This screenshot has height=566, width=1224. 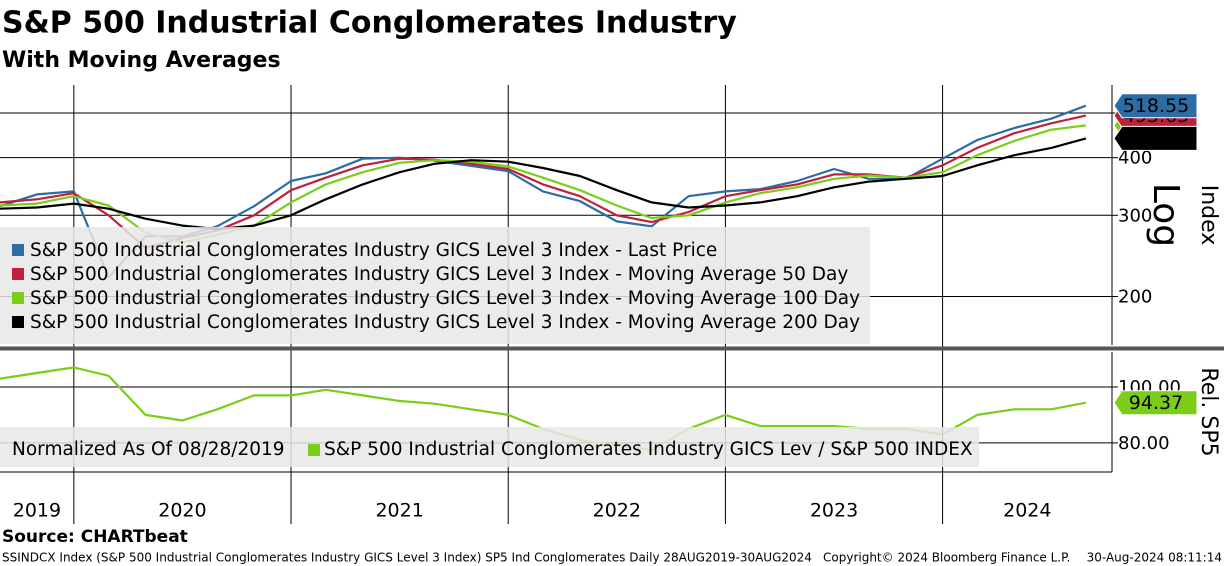 I want to click on last-value-label: 518.55, so click(x=1156, y=106).